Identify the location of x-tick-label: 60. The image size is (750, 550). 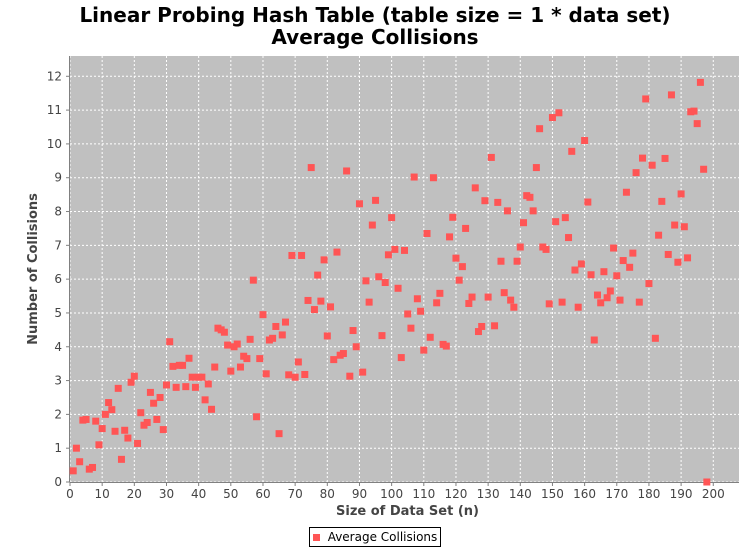
(262, 494).